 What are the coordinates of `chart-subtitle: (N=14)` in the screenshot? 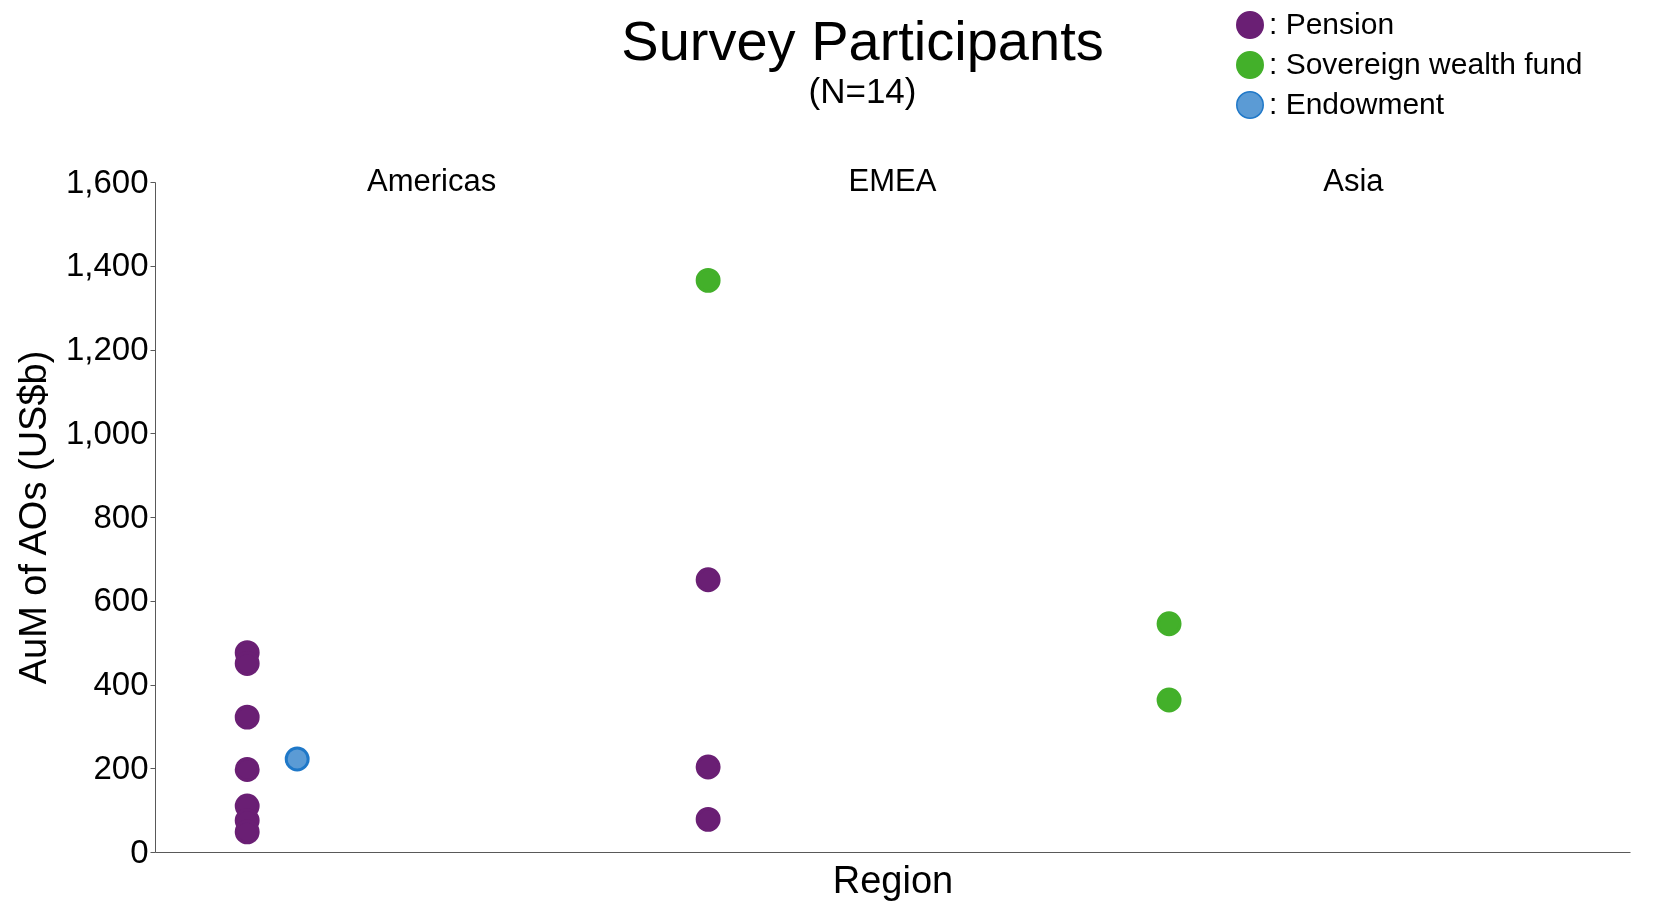 It's located at (862, 90).